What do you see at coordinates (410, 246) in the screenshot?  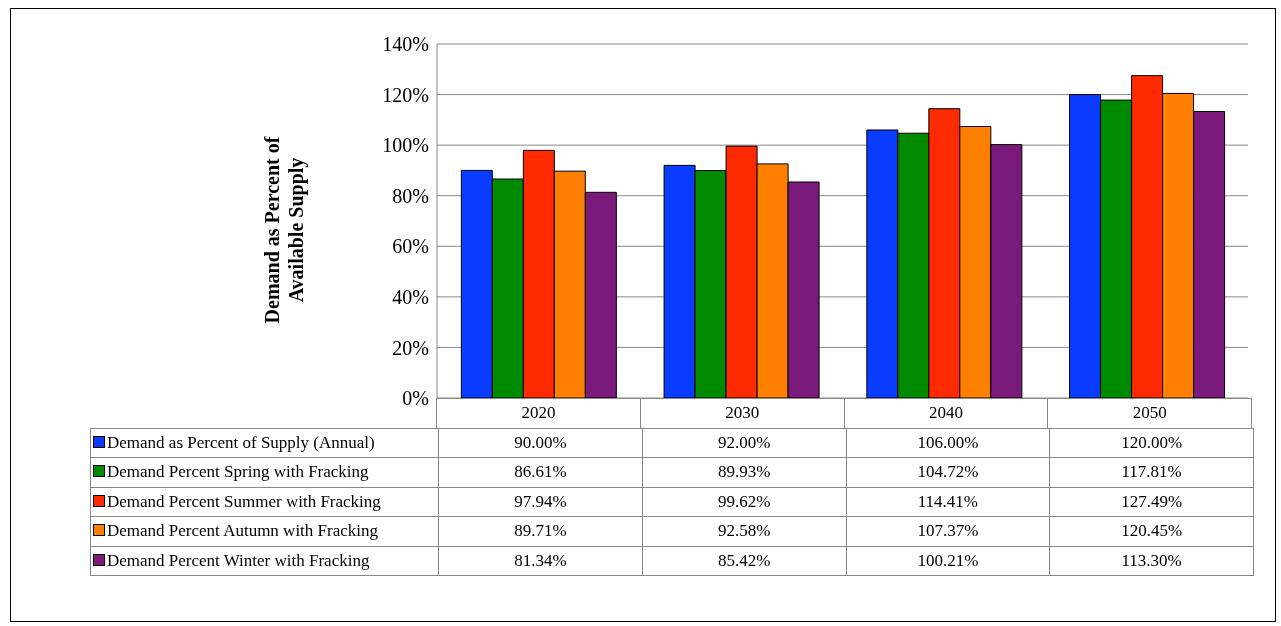 I see `y-tick-label: 60%` at bounding box center [410, 246].